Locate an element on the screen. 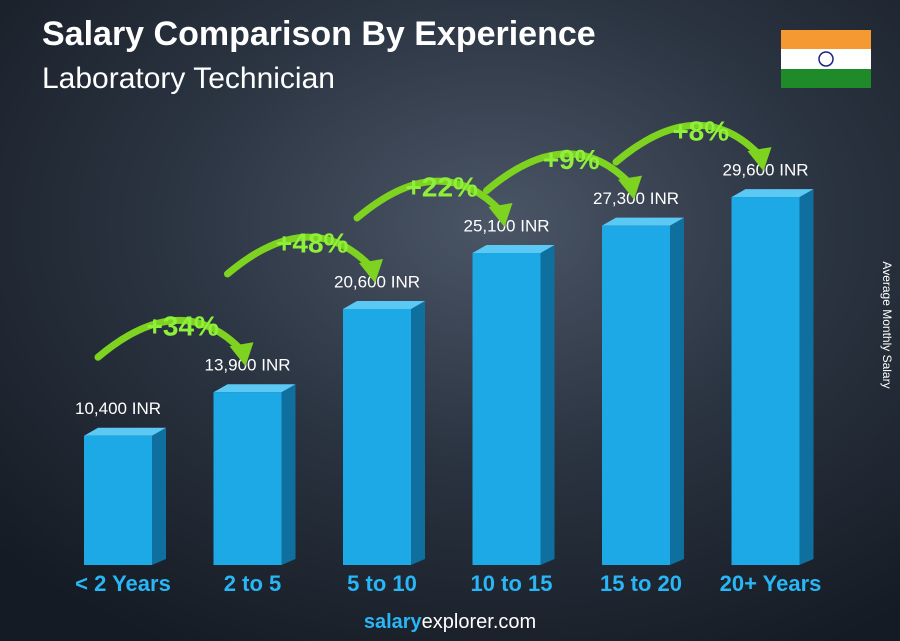 The image size is (900, 641). growth-label: +9% is located at coordinates (571, 159).